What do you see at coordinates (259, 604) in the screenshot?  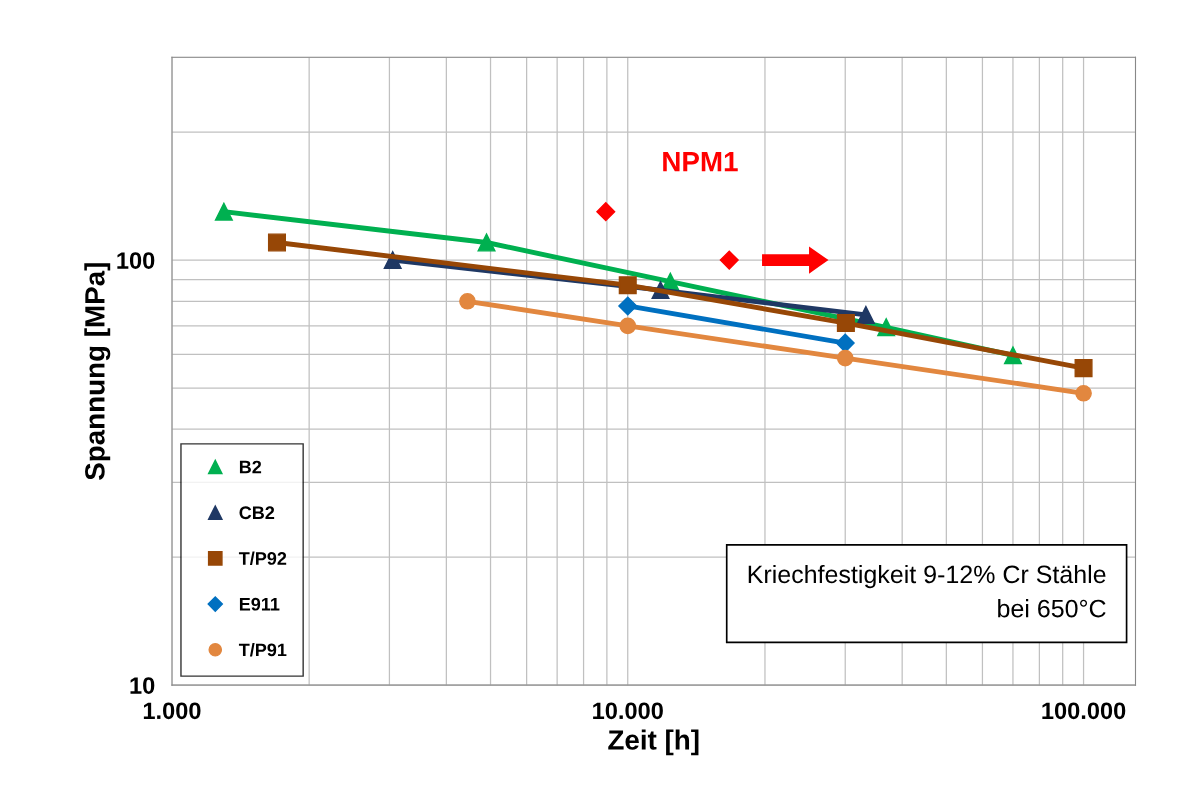 I see `legend-label: E911` at bounding box center [259, 604].